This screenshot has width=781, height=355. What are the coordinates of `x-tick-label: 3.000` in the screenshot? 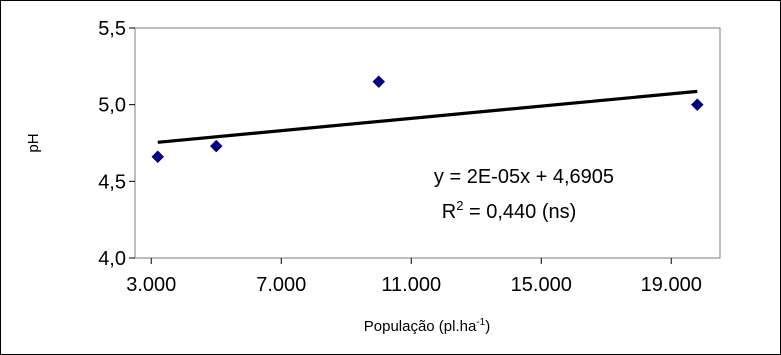 It's located at (151, 285).